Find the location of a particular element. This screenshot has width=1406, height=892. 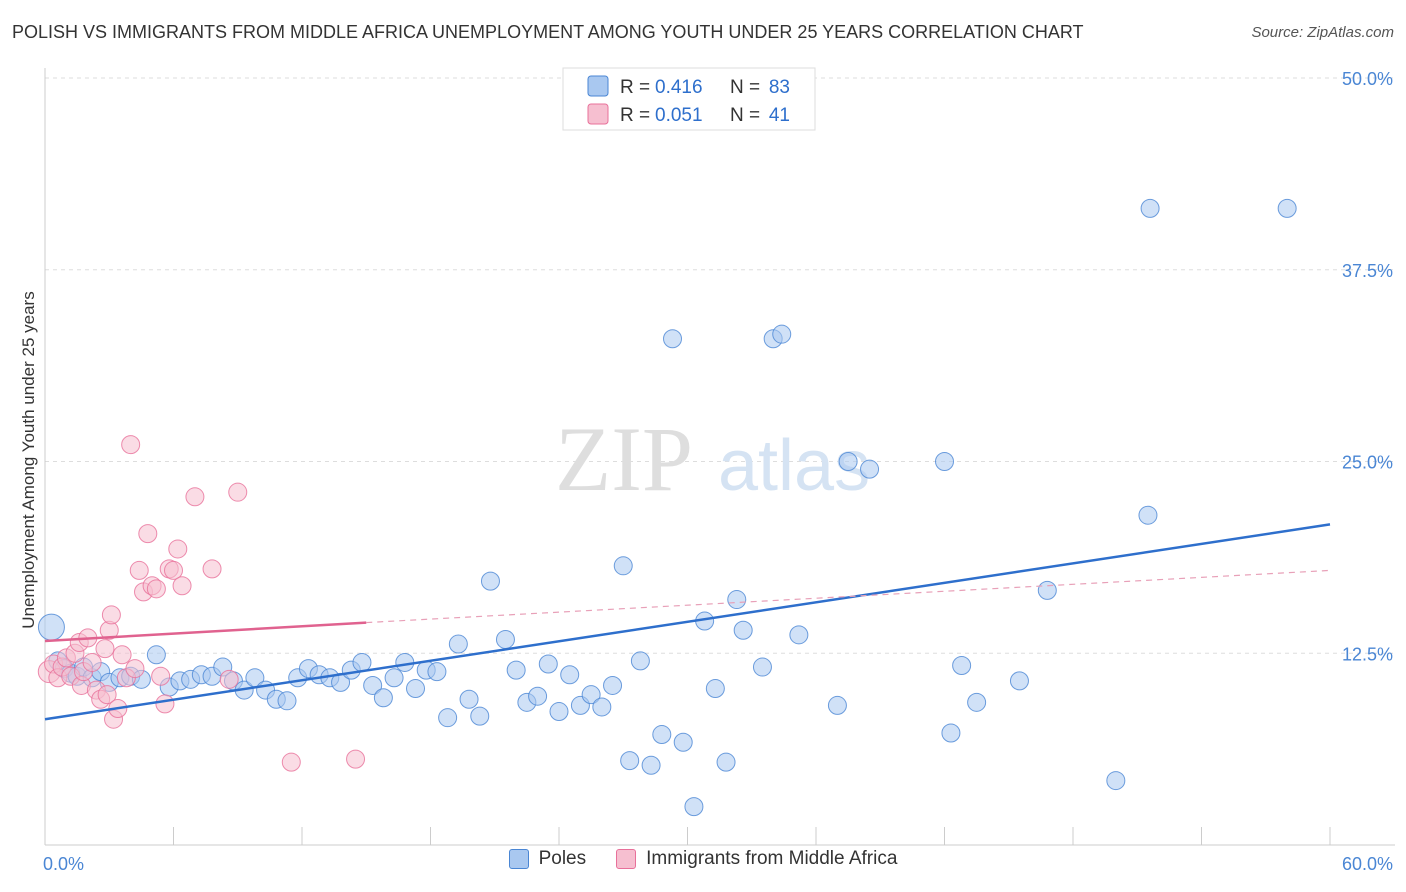

watermark-zip: ZIP is located at coordinates (624, 459).